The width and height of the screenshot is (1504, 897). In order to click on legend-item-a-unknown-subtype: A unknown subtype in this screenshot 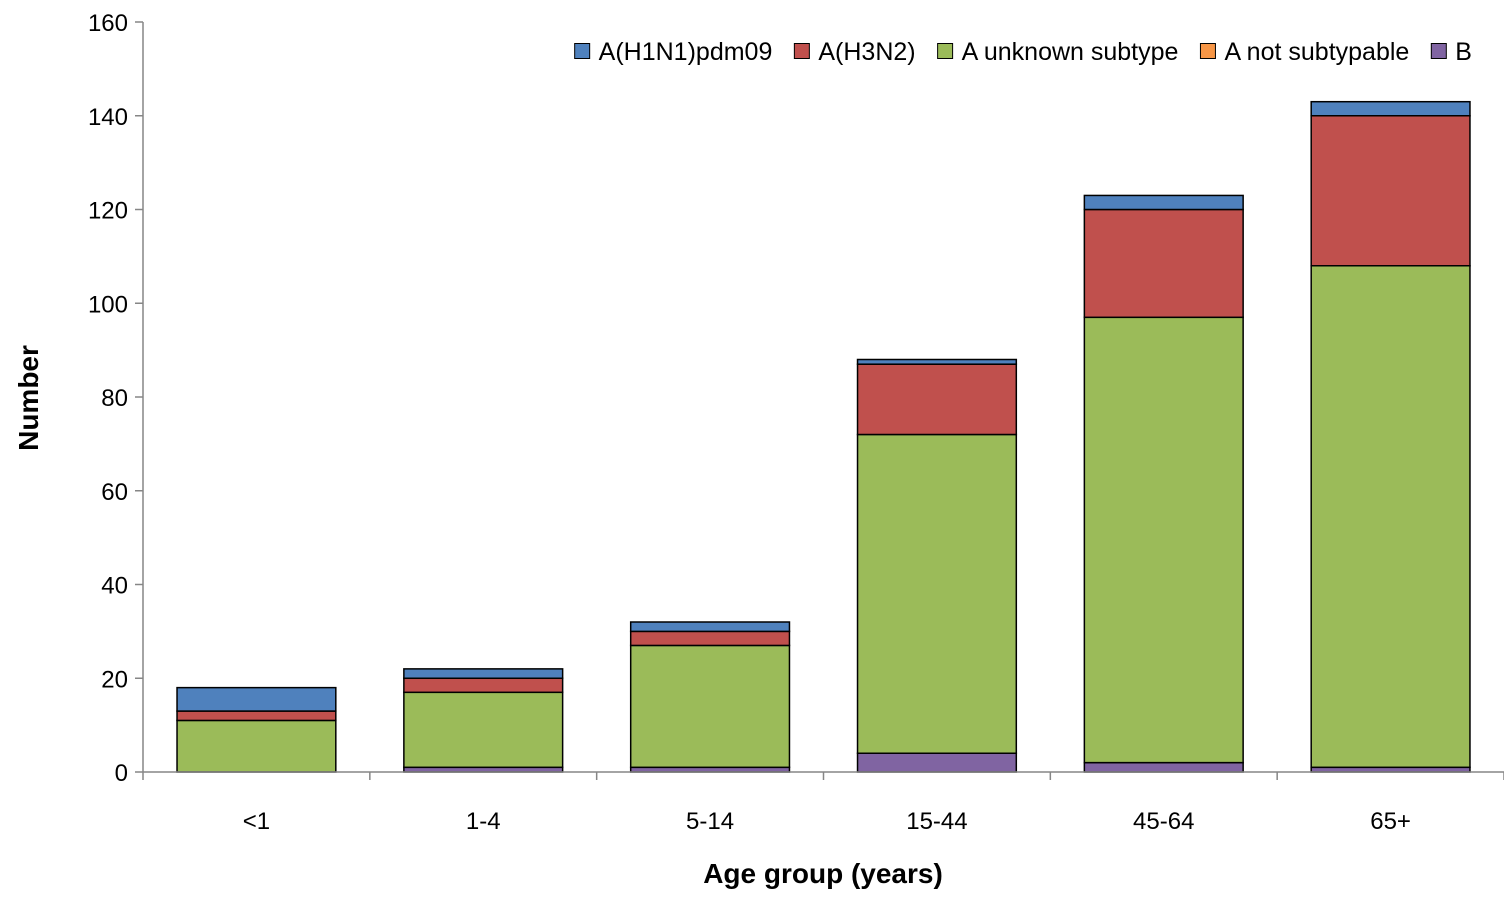, I will do `click(1058, 52)`.